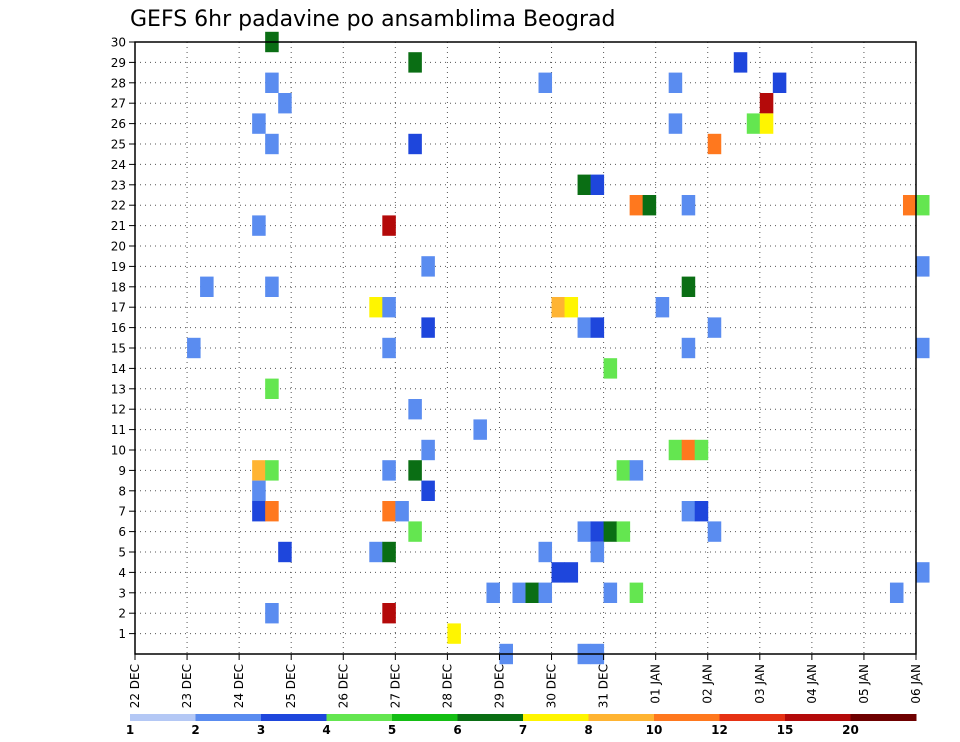 The width and height of the screenshot is (960, 742). Describe the element at coordinates (326, 730) in the screenshot. I see `colorbar-label: 4` at that location.